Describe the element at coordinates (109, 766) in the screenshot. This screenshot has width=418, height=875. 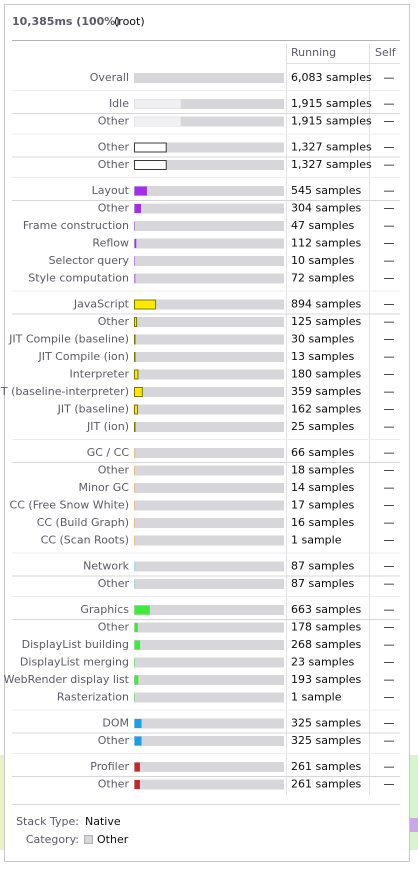
I see `row-label: Profiler` at that location.